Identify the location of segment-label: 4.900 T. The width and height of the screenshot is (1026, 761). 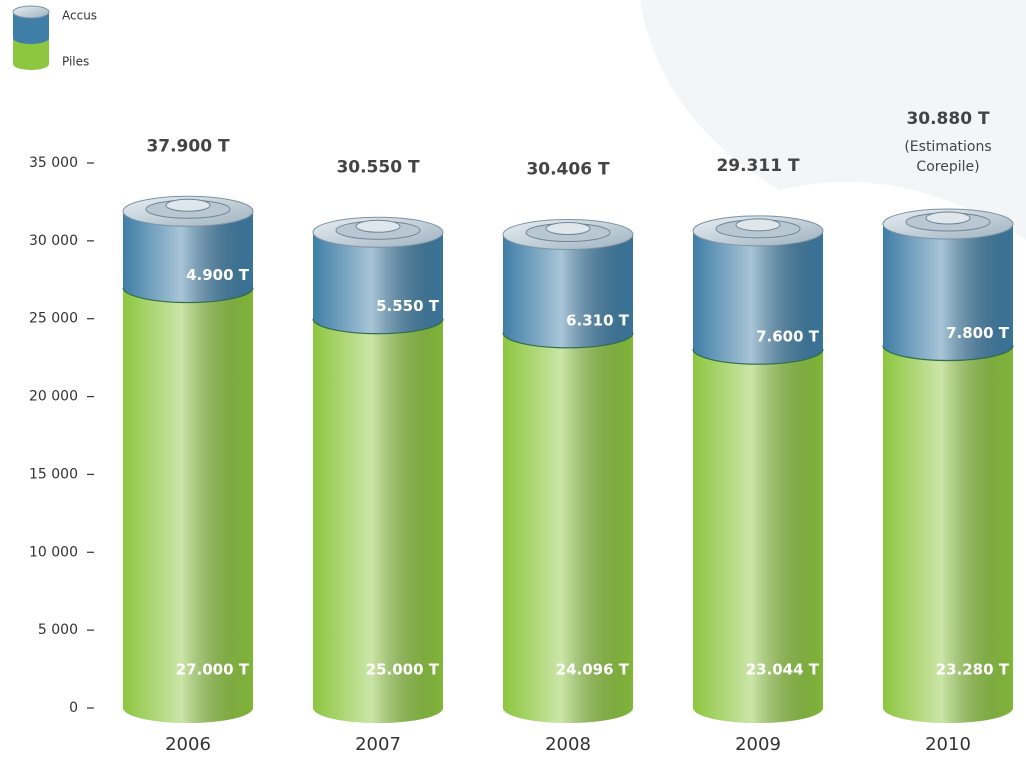
(218, 275).